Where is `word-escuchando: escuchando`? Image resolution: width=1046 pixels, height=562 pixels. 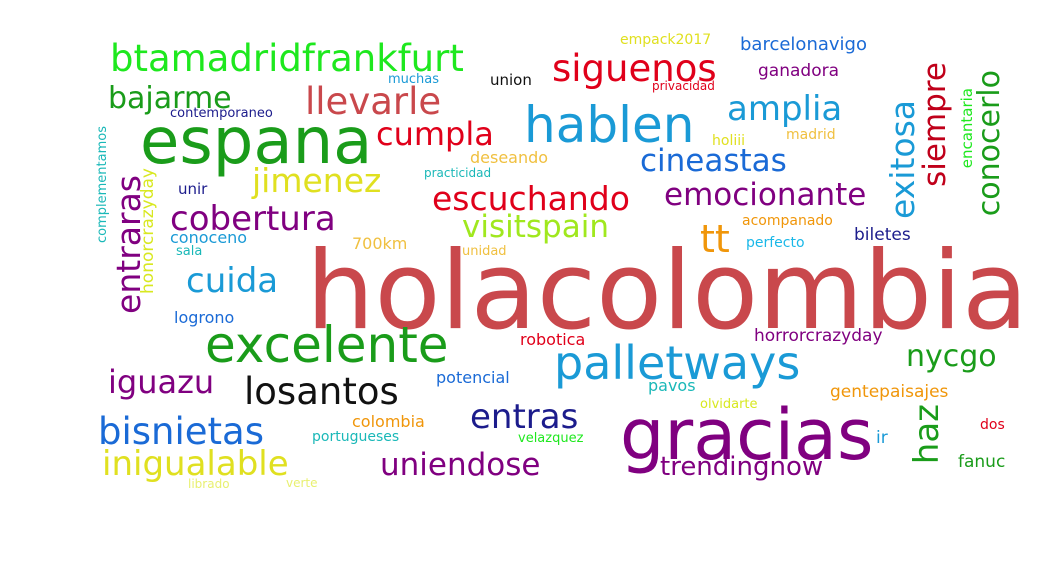 word-escuchando: escuchando is located at coordinates (531, 198).